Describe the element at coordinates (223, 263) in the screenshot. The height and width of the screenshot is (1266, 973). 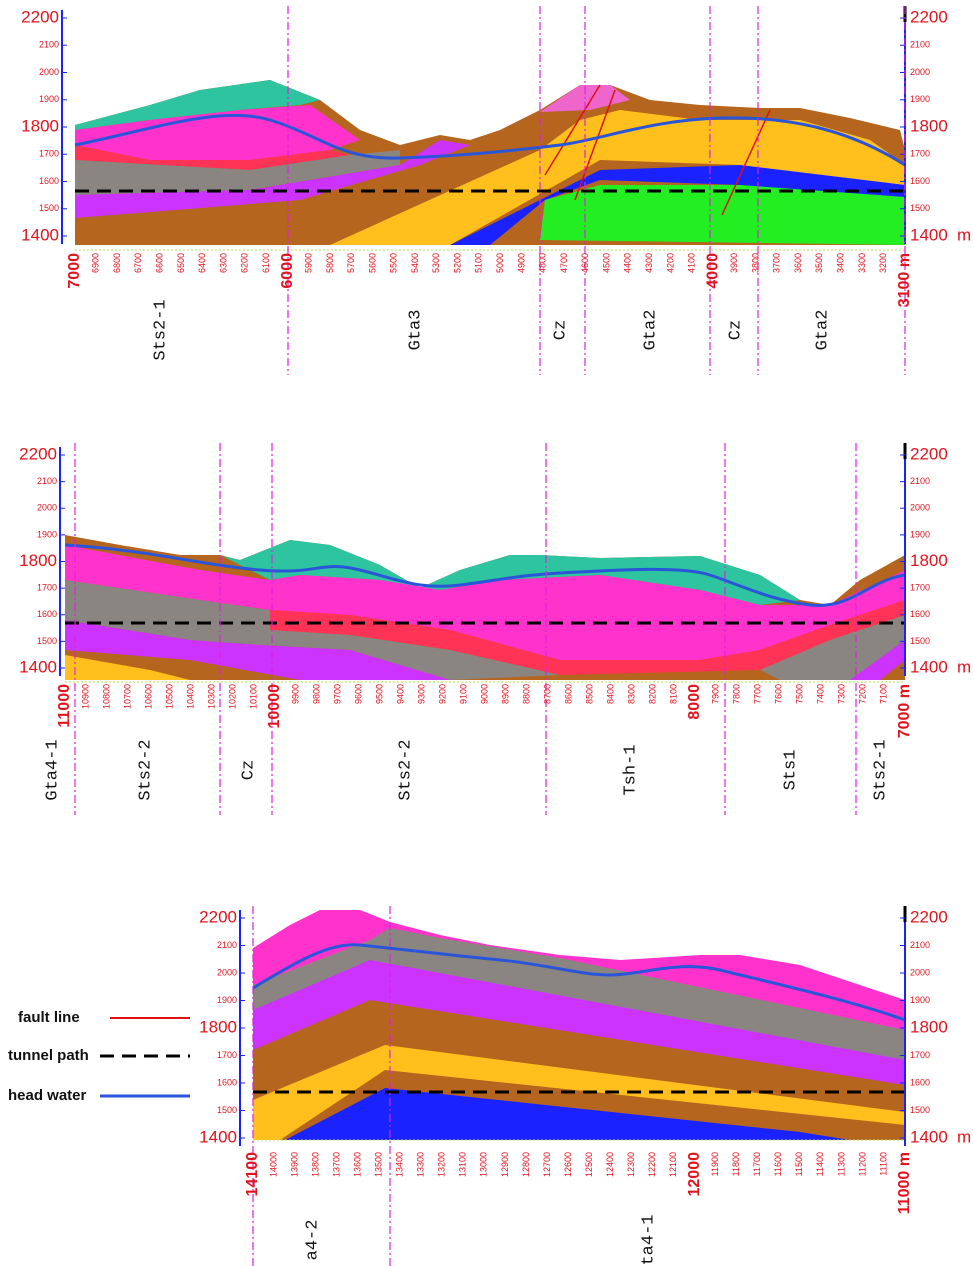
I see `chainage-label: 6300` at that location.